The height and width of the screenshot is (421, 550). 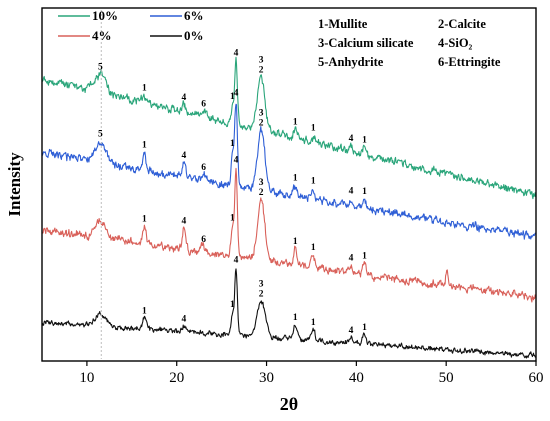 I want to click on y-axis-title: Intensity, so click(x=14, y=184).